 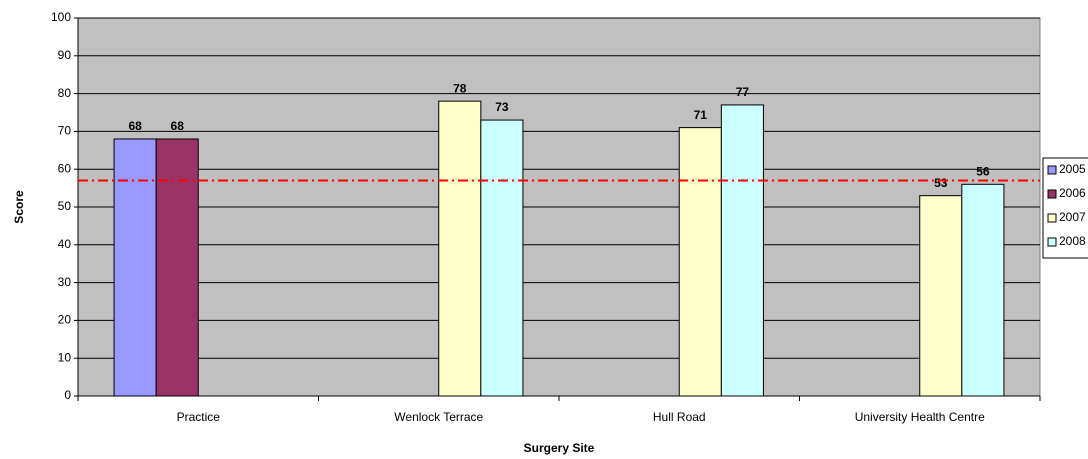 What do you see at coordinates (65, 320) in the screenshot?
I see `y-tick-label: 20` at bounding box center [65, 320].